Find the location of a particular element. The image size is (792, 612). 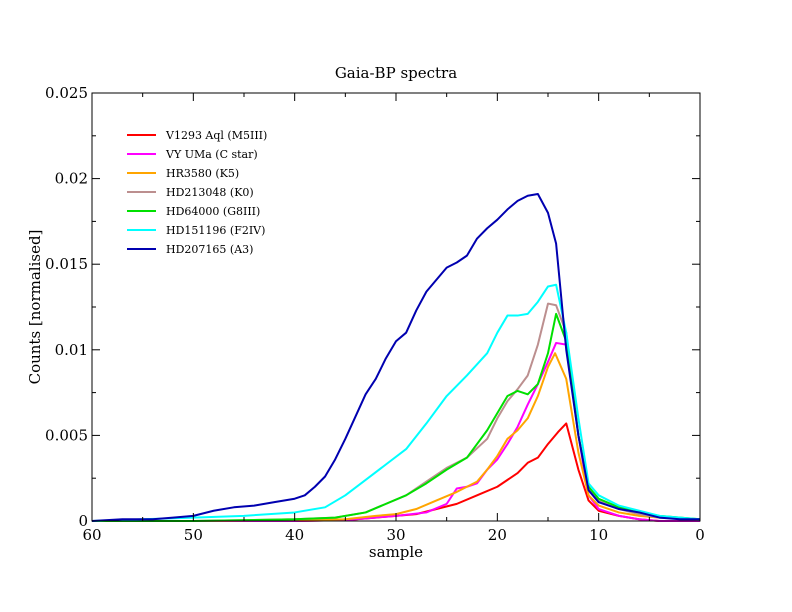

y-tick-label: 0.02 is located at coordinates (71, 179).